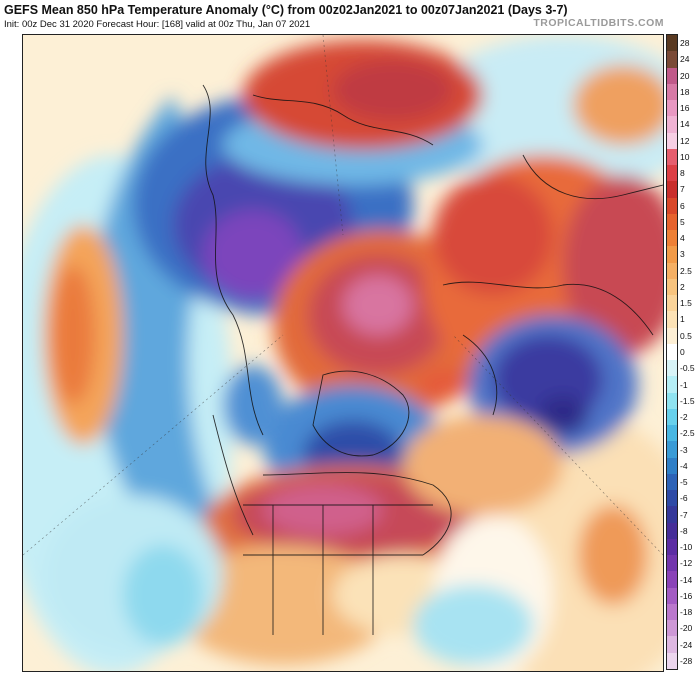  I want to click on colorbar-tick-label: 5, so click(682, 221).